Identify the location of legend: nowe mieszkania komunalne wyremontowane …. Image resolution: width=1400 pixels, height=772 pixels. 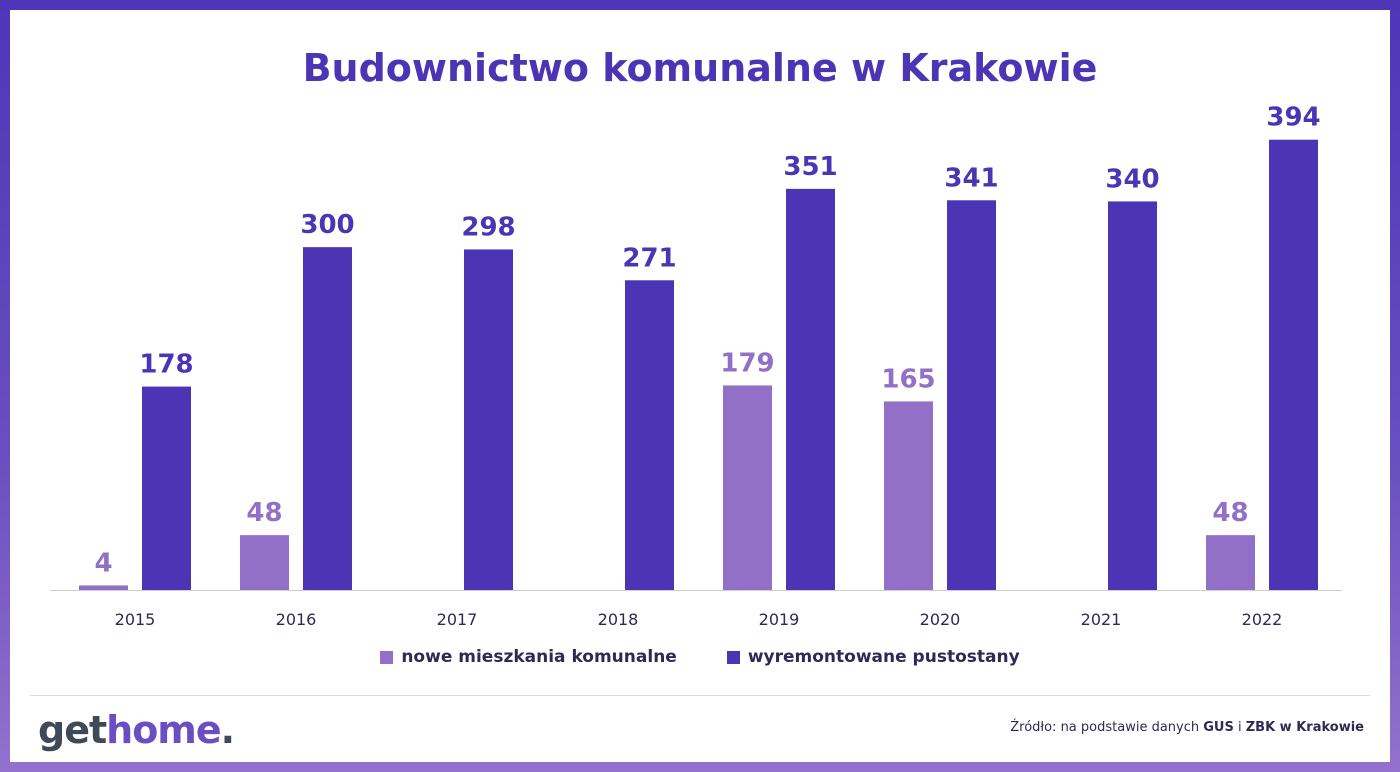
(700, 657).